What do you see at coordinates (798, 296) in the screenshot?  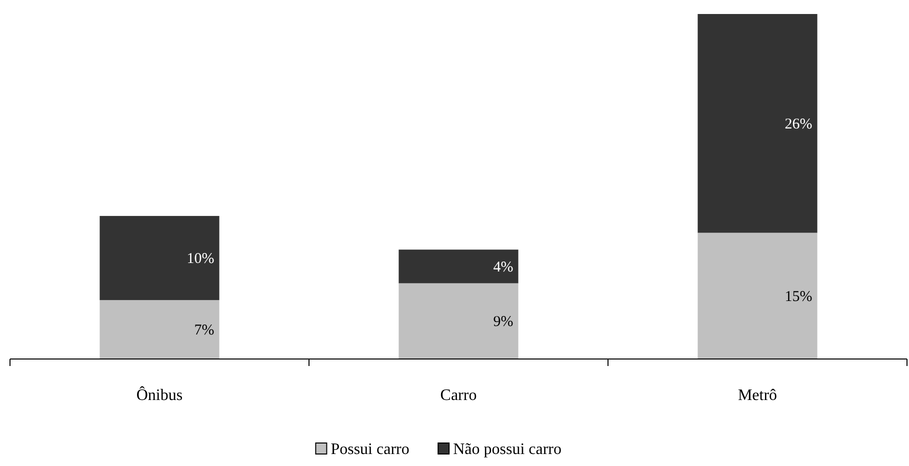 I see `data-label: 15%` at bounding box center [798, 296].